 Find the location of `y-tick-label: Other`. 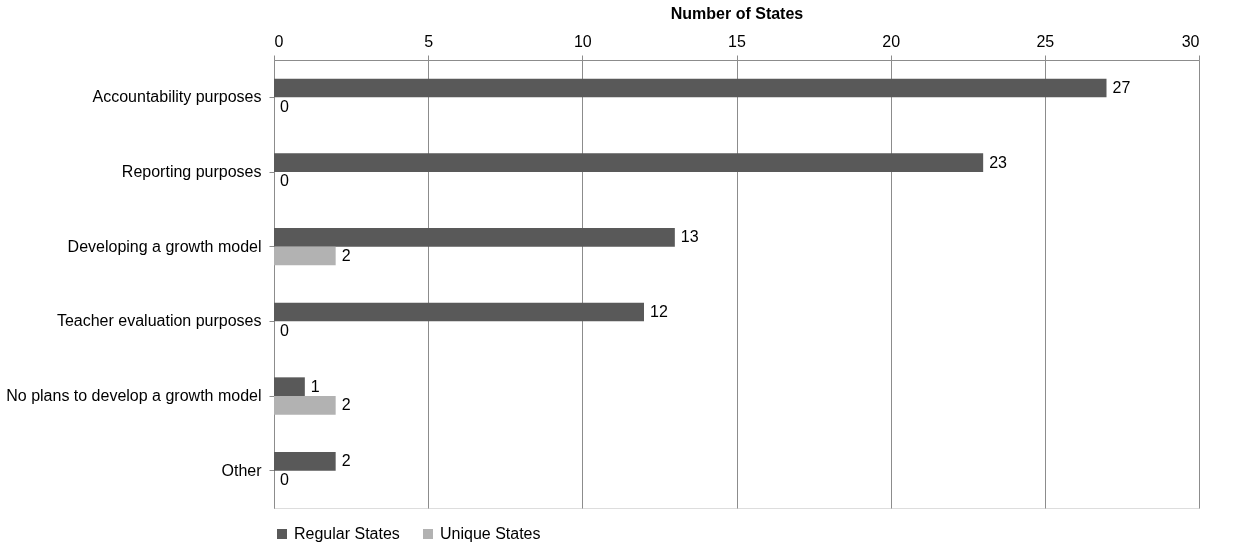

y-tick-label: Other is located at coordinates (242, 470).